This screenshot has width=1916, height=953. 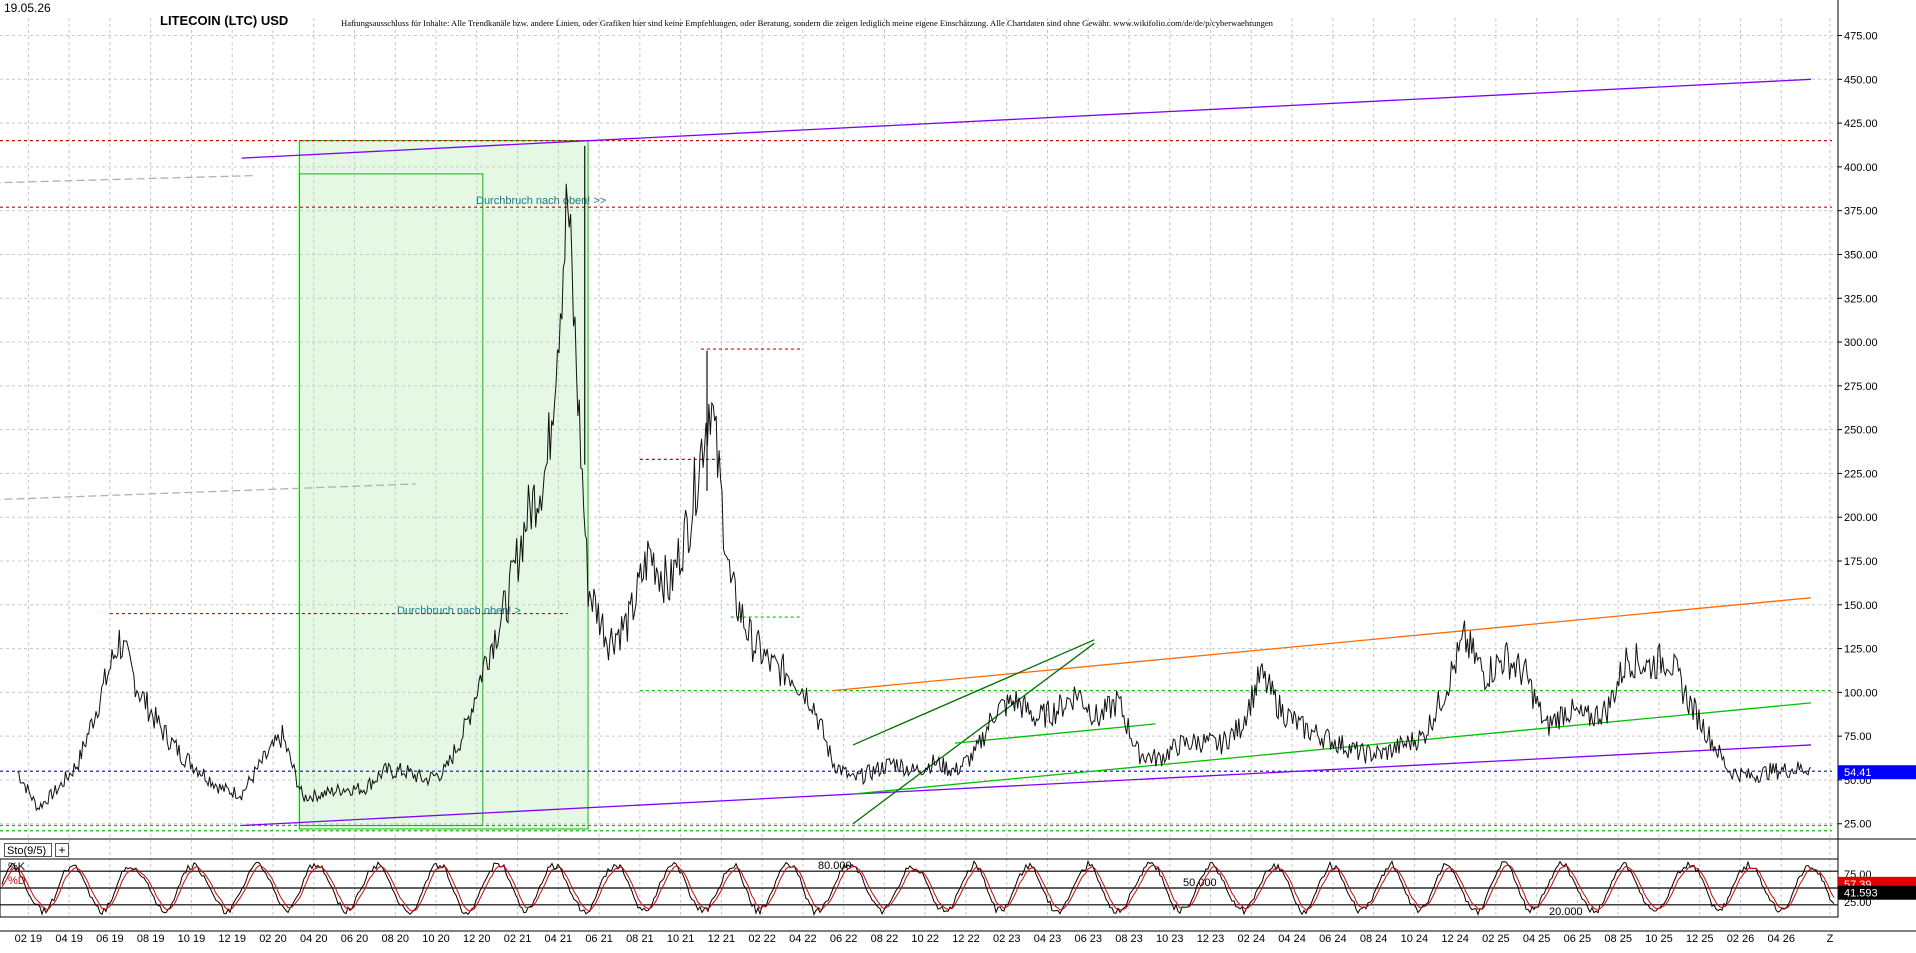 I want to click on x-tick-label: 06 25, so click(x=1578, y=939).